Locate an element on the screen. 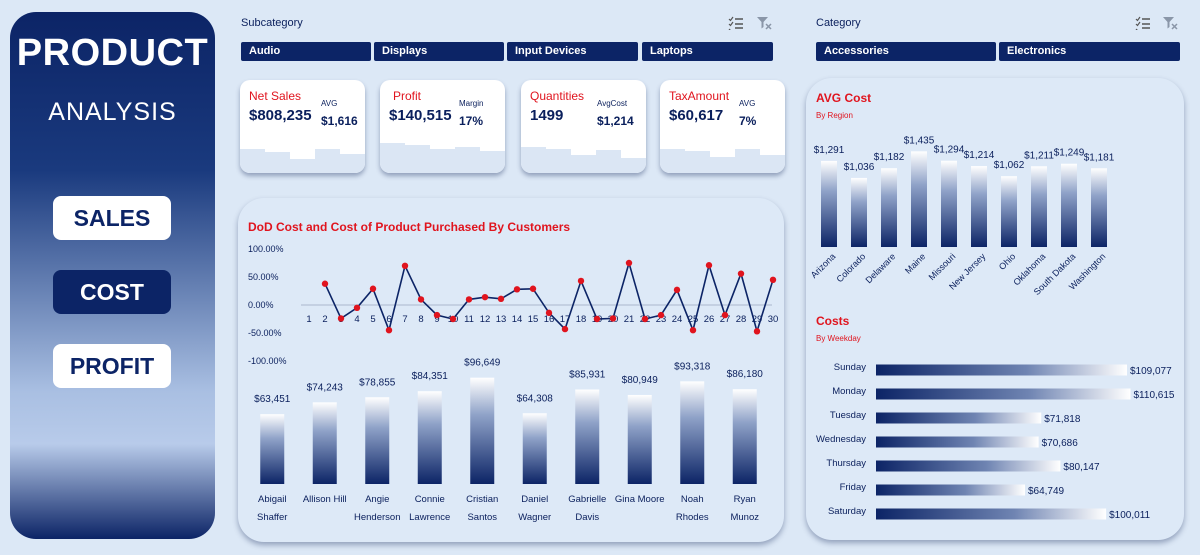  region-bar-value: $1,435 is located at coordinates (919, 140).